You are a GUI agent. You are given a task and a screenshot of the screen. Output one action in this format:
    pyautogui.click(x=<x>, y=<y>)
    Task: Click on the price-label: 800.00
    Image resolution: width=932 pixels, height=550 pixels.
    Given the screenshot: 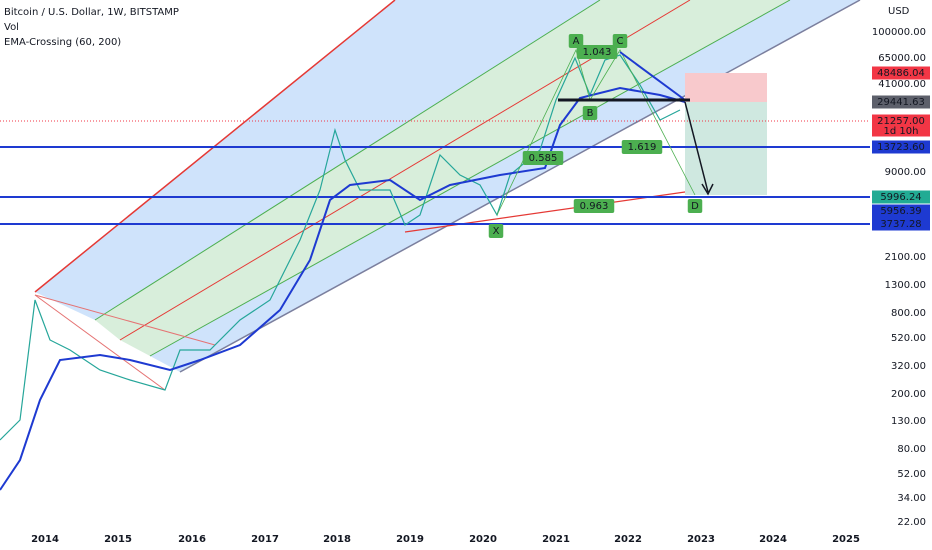 What is the action you would take?
    pyautogui.click(x=908, y=313)
    